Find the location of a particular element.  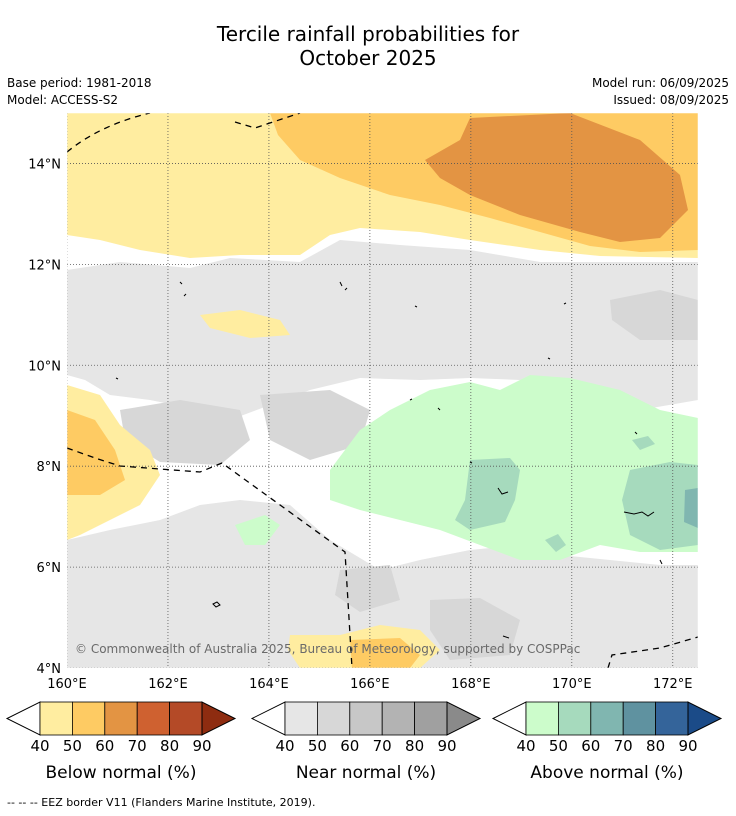

x-tick-label: 170°E is located at coordinates (572, 684).